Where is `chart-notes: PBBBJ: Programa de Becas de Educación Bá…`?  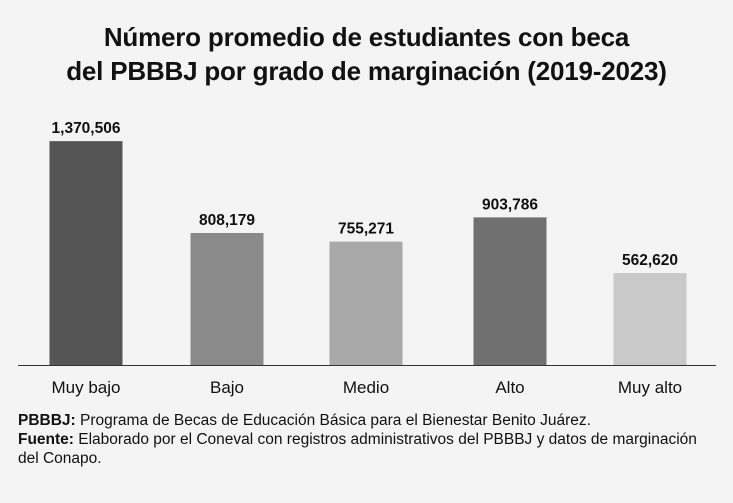 chart-notes: PBBBJ: Programa de Becas de Educación Bá… is located at coordinates (368, 439).